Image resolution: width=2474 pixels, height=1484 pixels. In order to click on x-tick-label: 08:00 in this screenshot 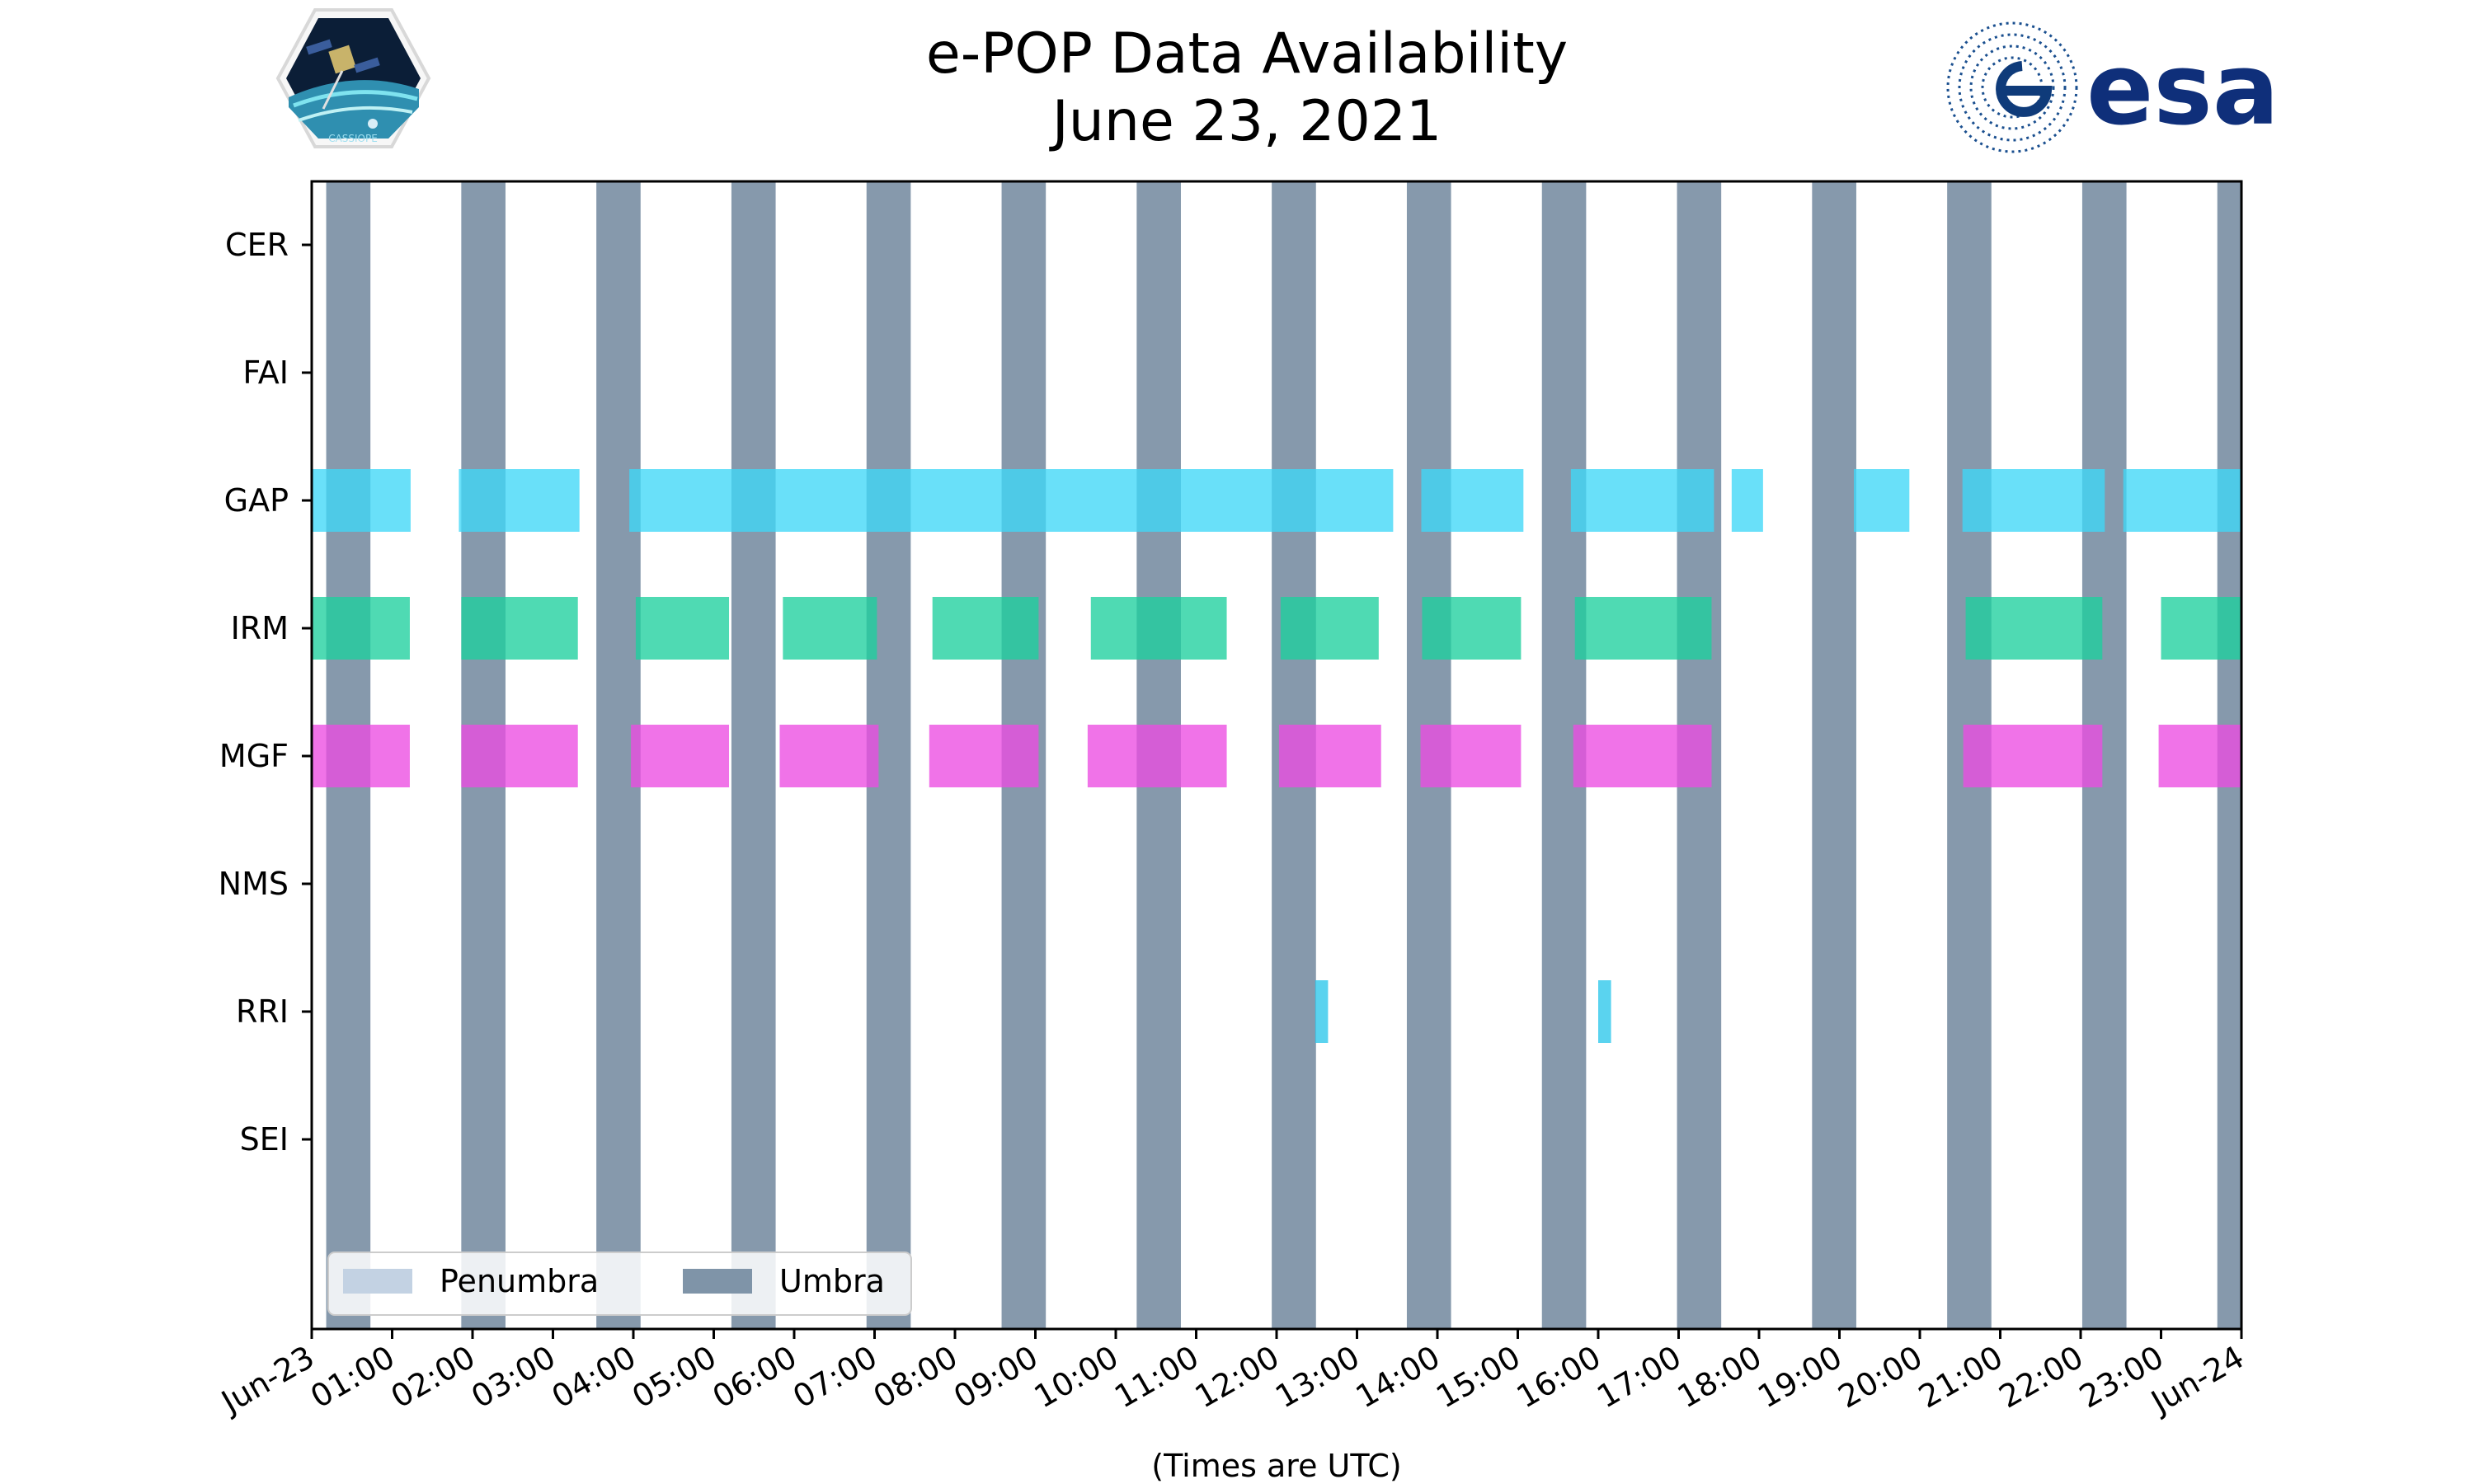, I will do `click(916, 1377)`.